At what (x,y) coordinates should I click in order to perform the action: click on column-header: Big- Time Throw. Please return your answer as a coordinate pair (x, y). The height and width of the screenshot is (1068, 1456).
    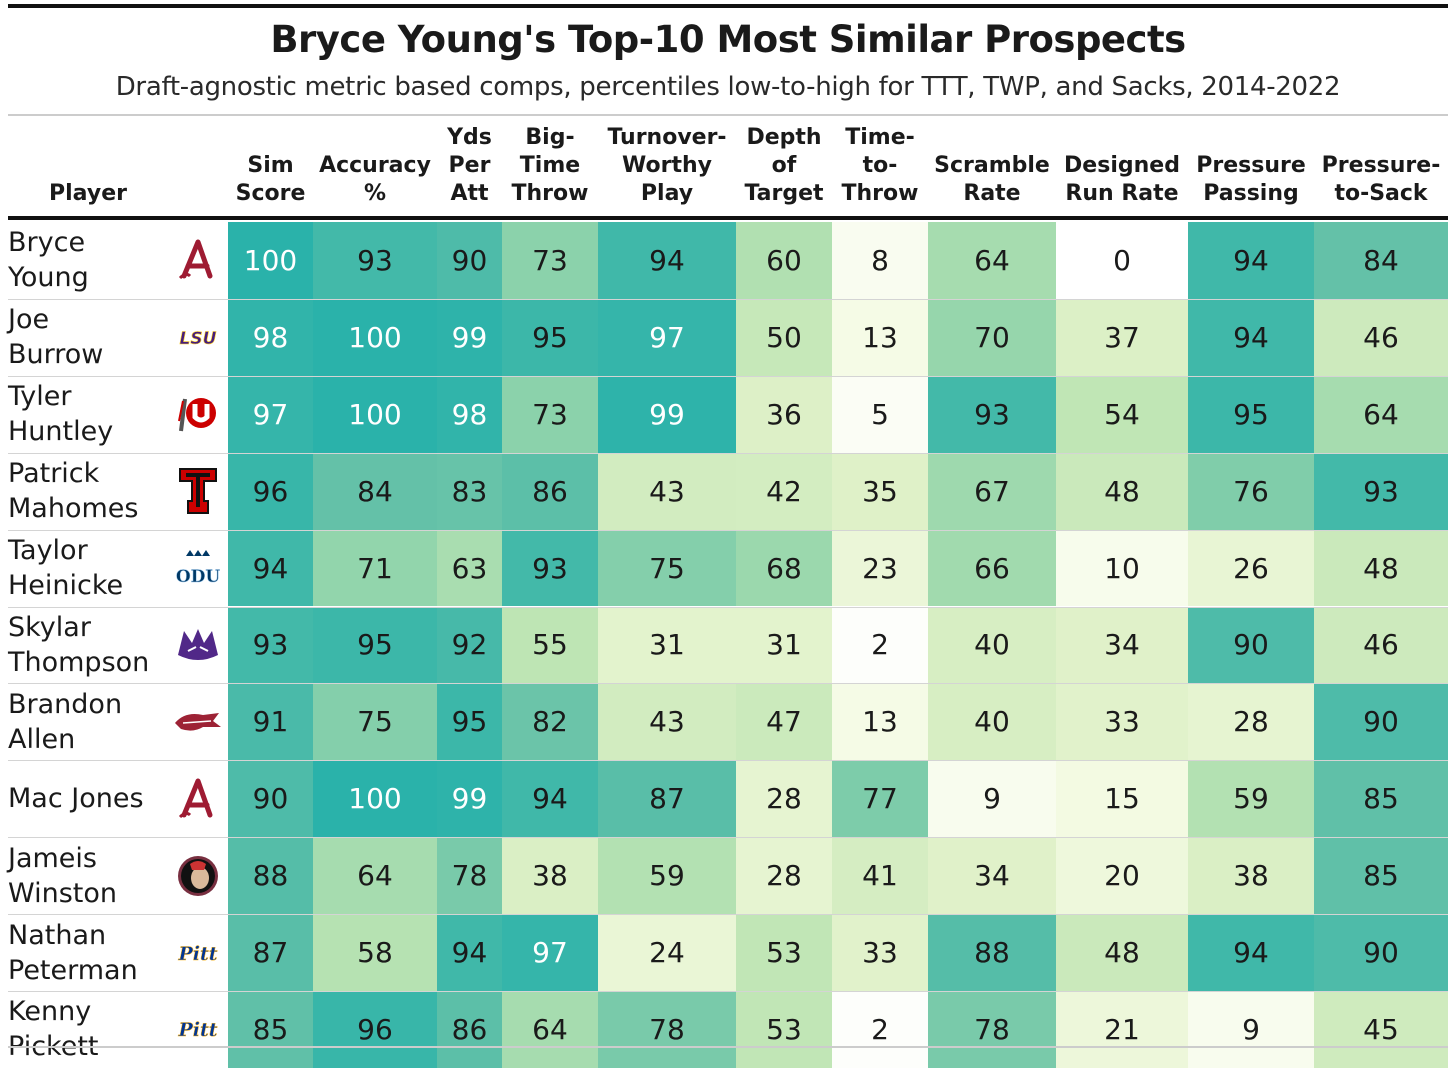
    Looking at the image, I should click on (550, 165).